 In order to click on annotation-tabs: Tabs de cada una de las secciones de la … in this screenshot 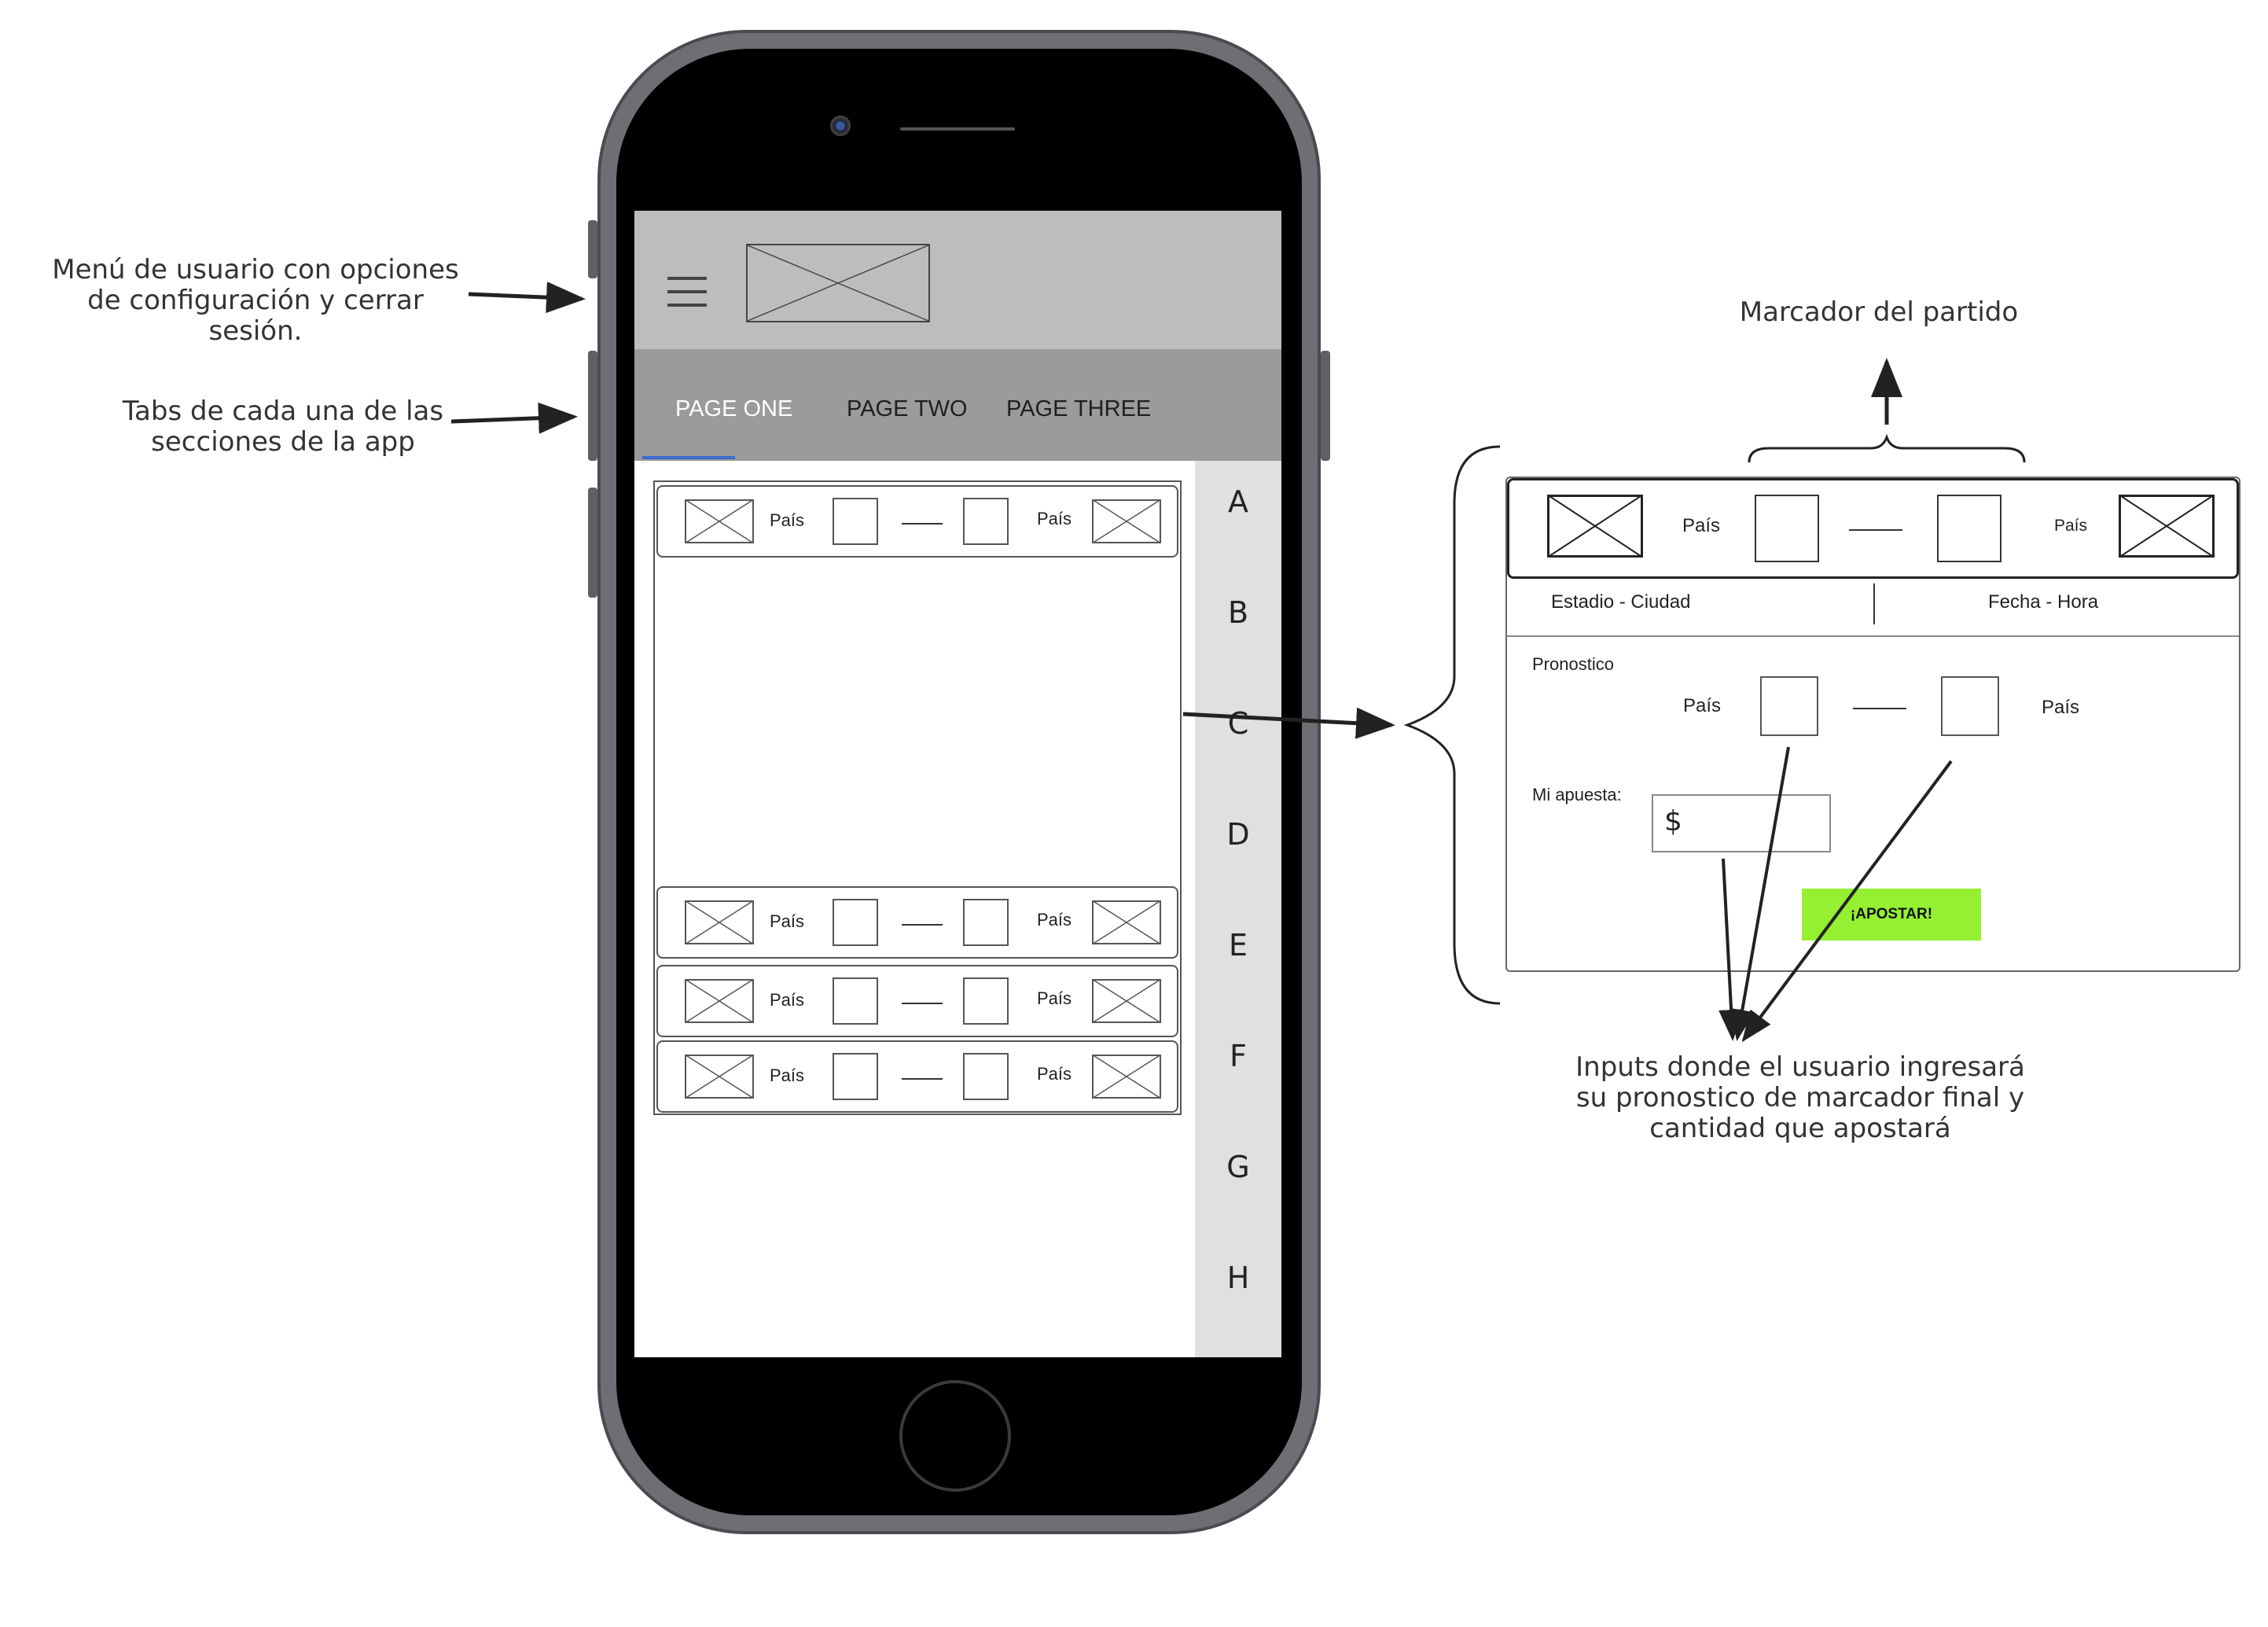, I will do `click(283, 427)`.